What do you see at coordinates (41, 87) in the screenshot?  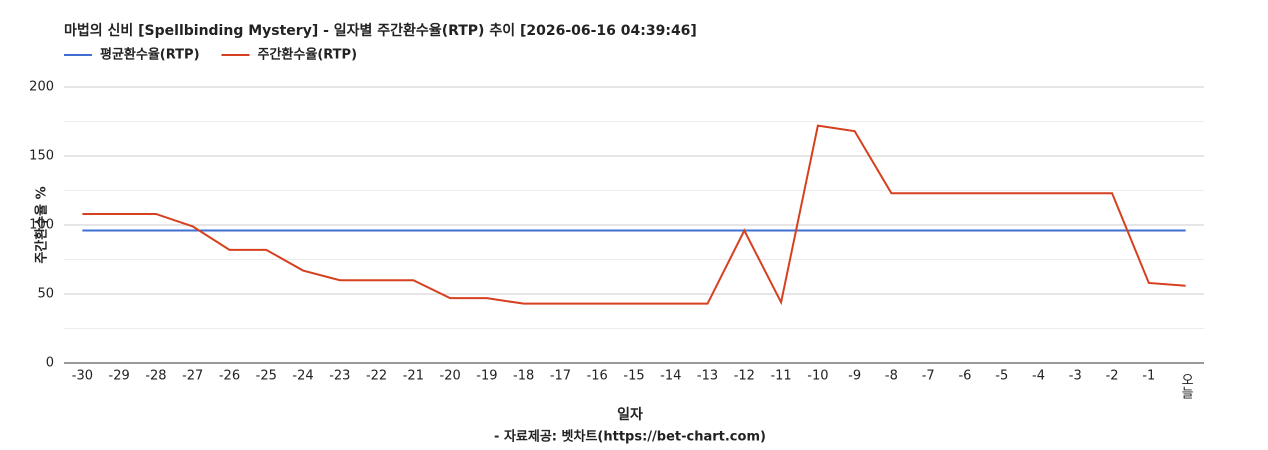 I see `y-tick-label: 200` at bounding box center [41, 87].